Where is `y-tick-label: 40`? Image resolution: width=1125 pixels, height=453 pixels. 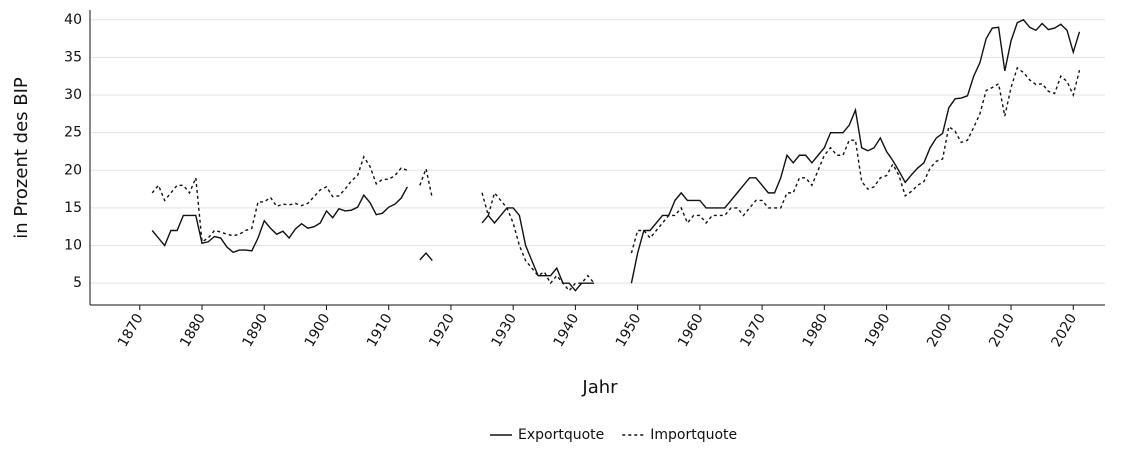
y-tick-label: 40 is located at coordinates (73, 20).